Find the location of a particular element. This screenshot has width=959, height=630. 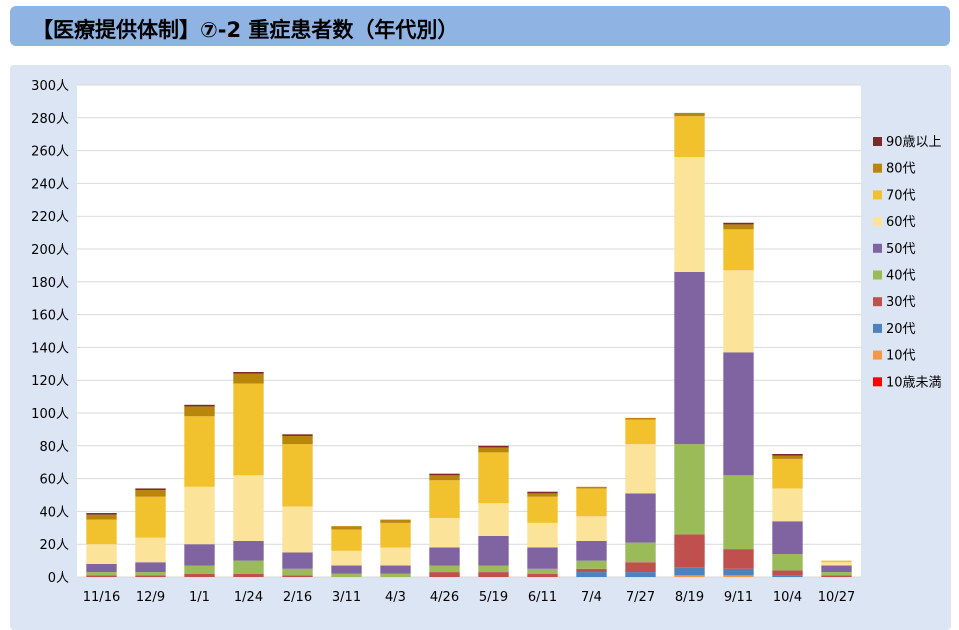

y-tick-label: 240人 is located at coordinates (50, 184).